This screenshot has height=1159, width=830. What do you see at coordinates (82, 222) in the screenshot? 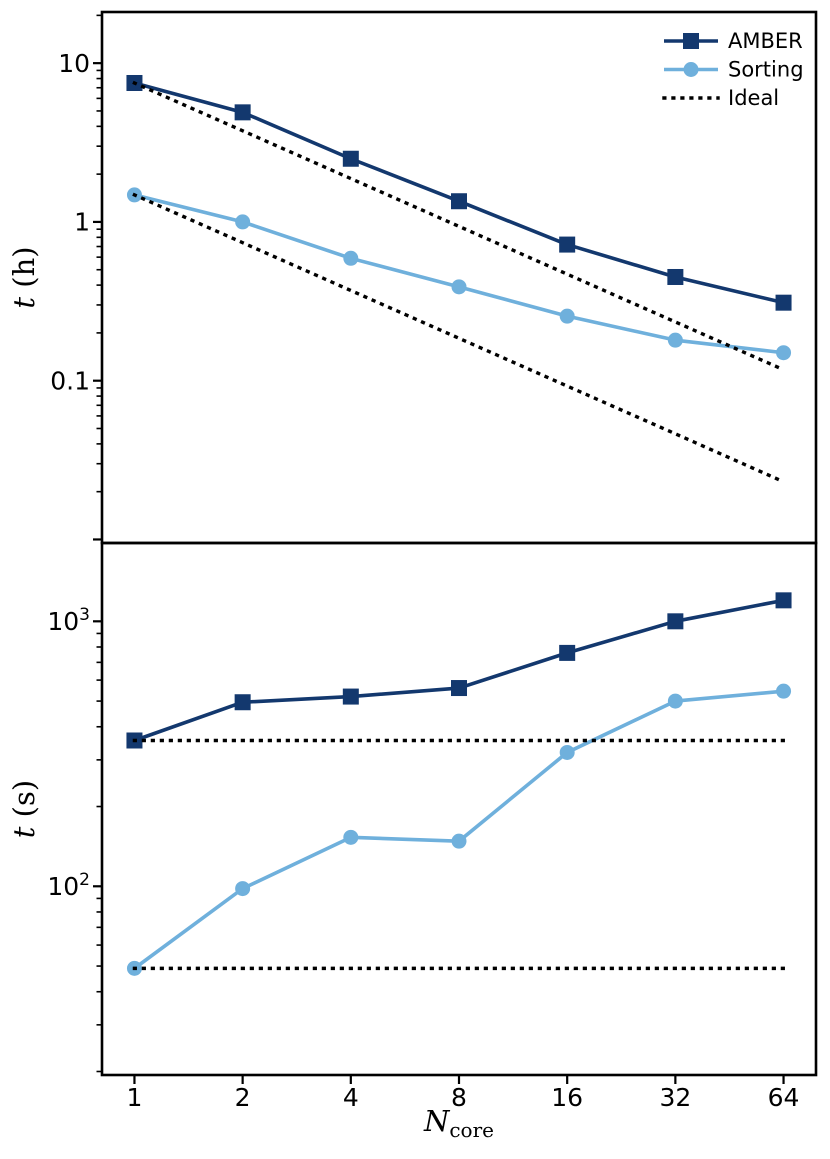
I see `y-tick-label: 1` at bounding box center [82, 222].